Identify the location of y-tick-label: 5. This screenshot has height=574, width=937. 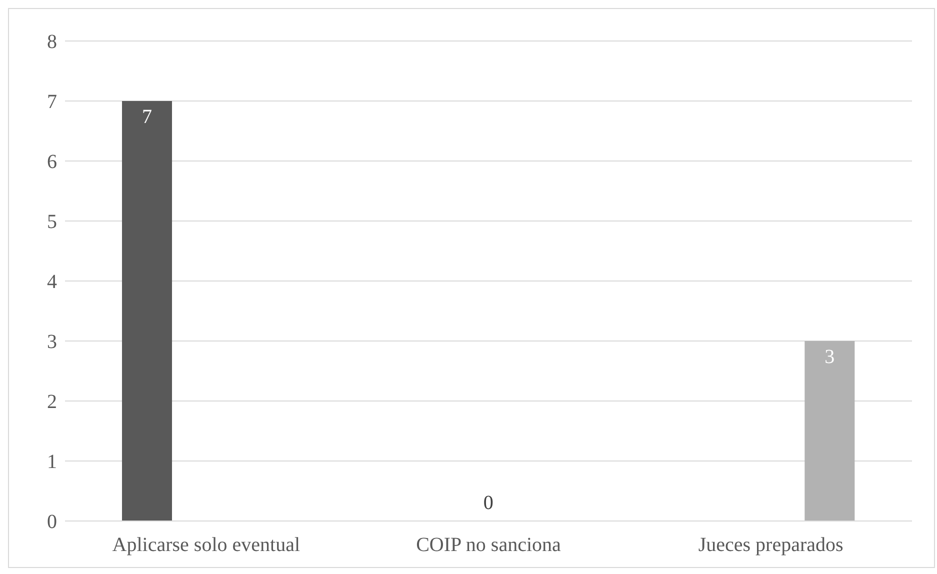
(52, 222).